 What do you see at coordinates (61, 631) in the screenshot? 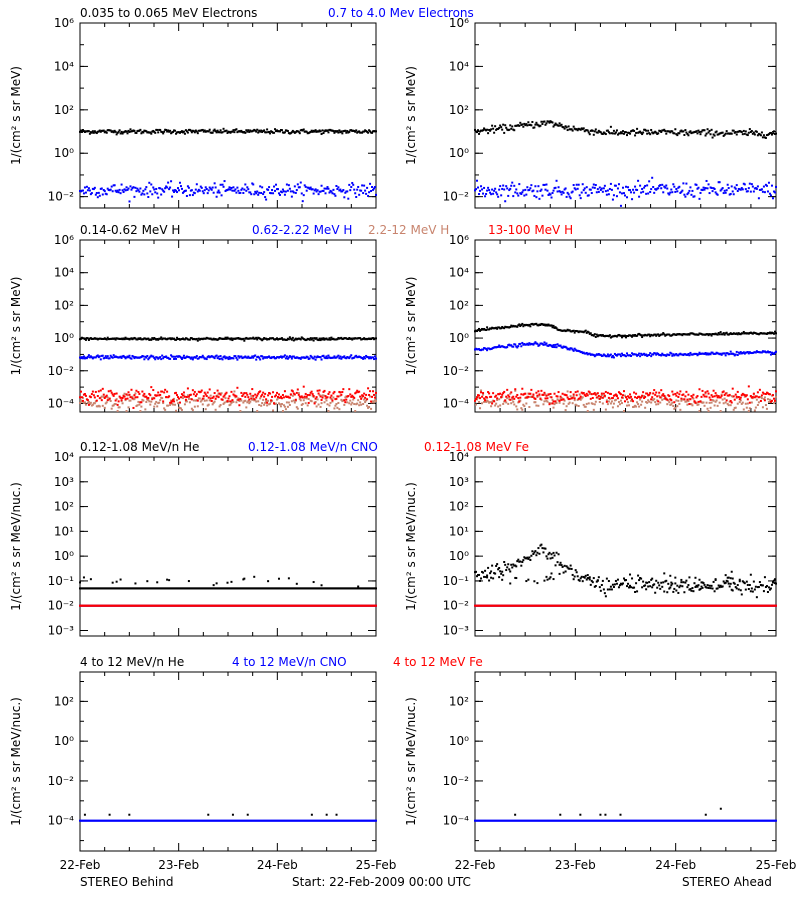
I see `y-tick-label: 10⁻³` at bounding box center [61, 631].